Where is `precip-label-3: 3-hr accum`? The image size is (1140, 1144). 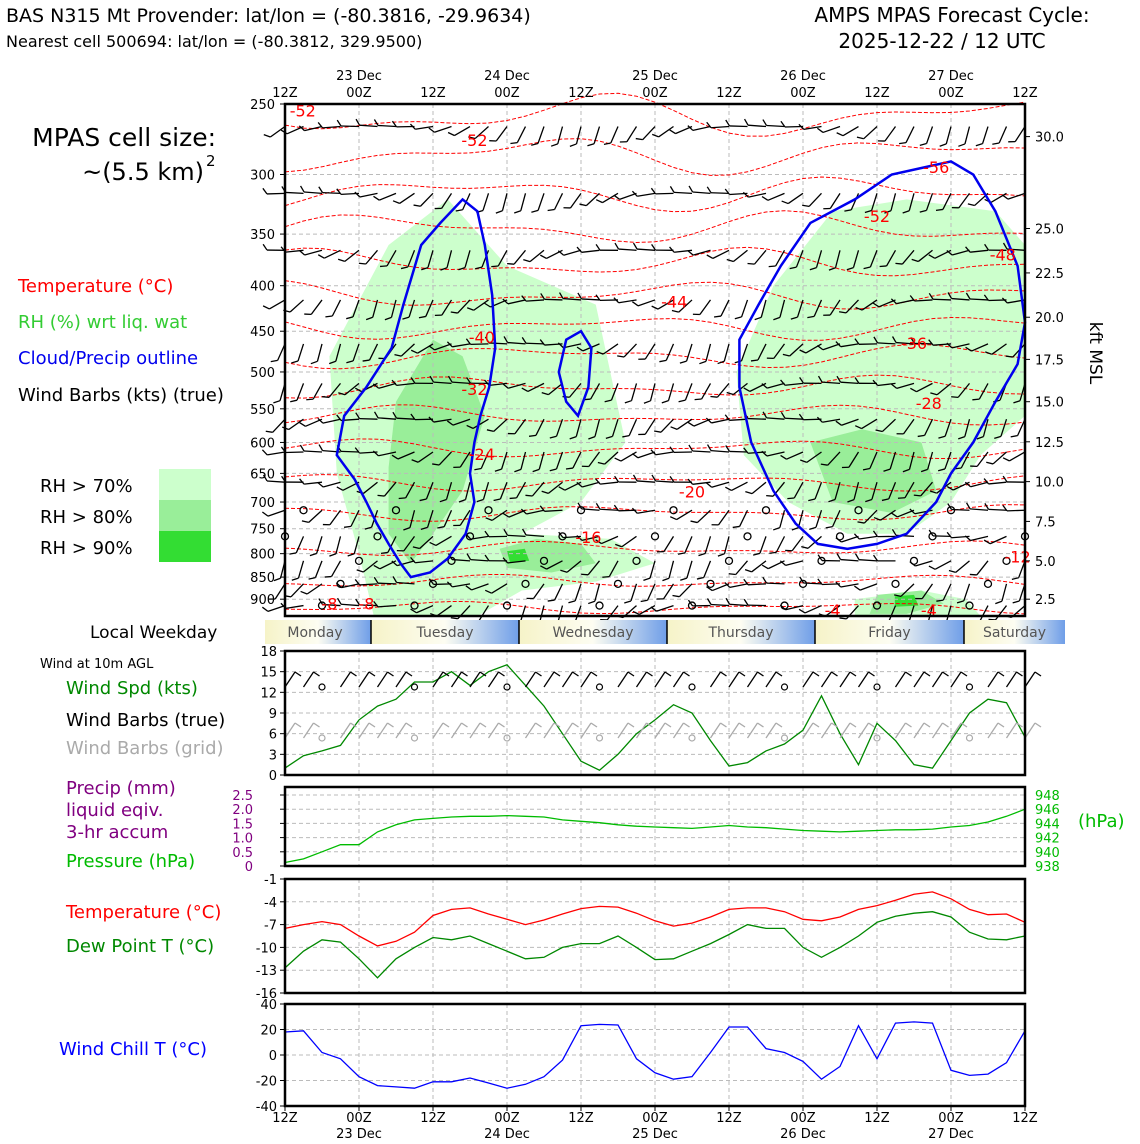
precip-label-3: 3-hr accum is located at coordinates (117, 832).